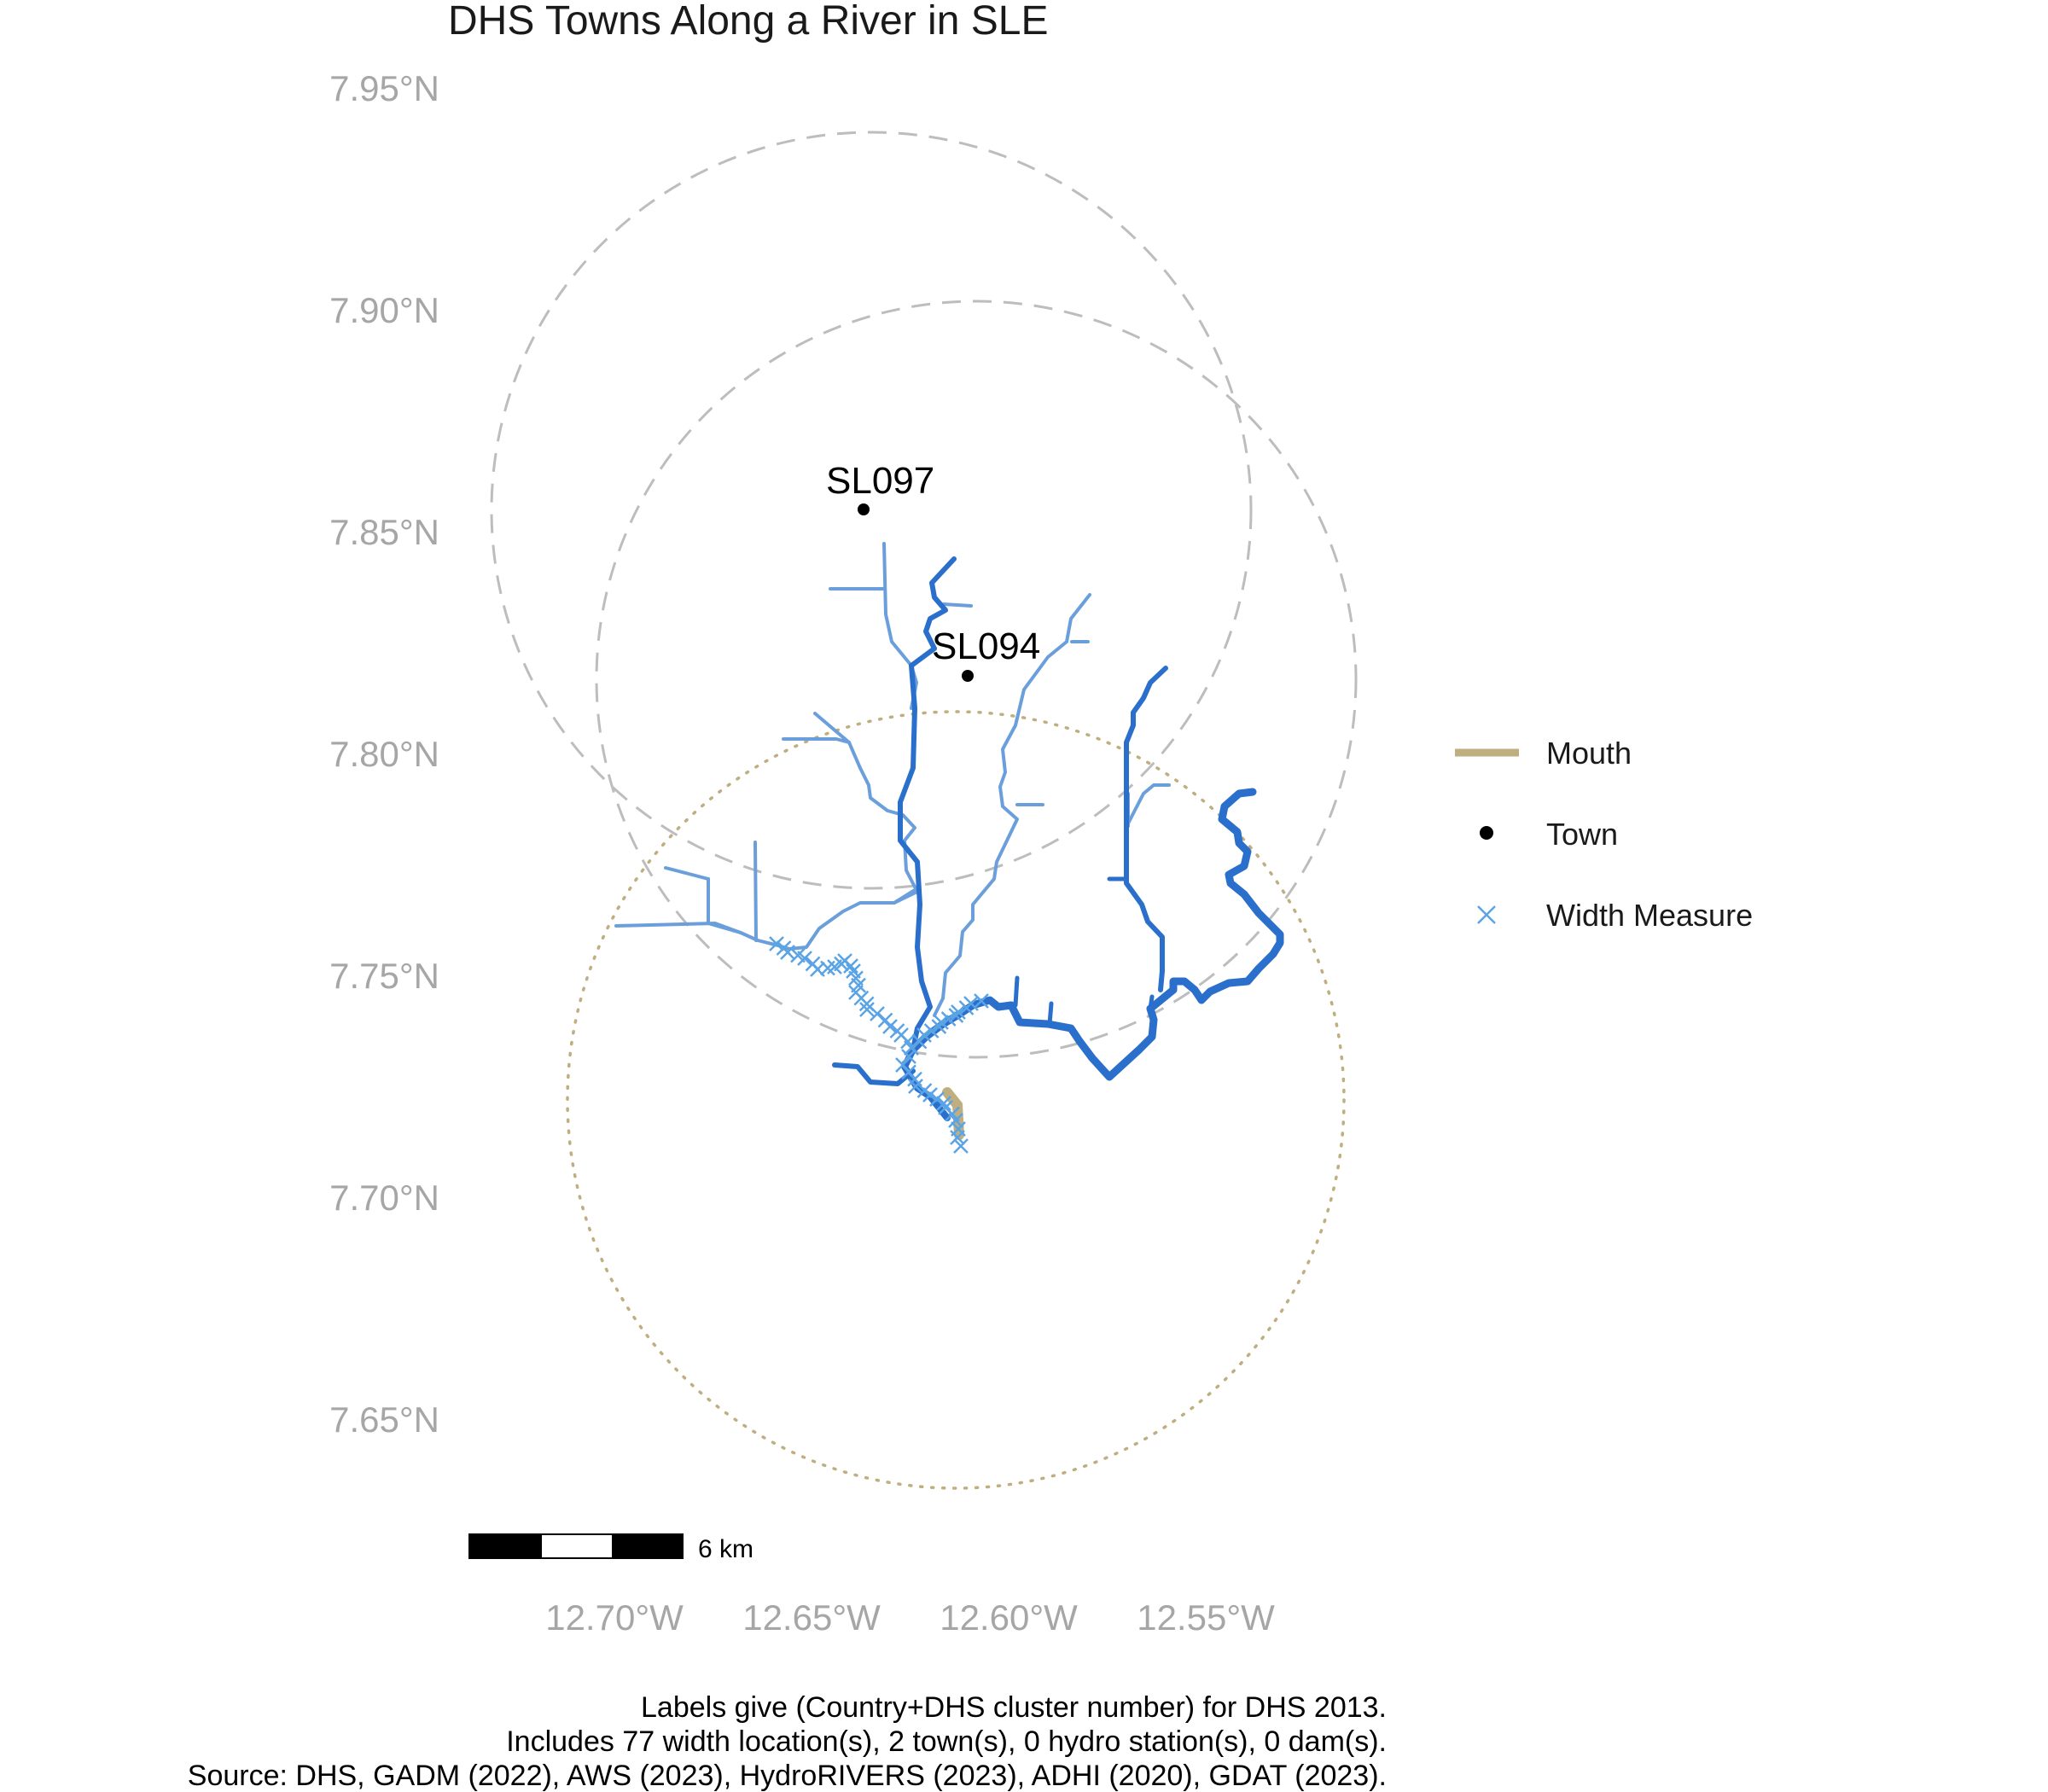 This screenshot has height=1792, width=2048. I want to click on minor-tributaries, so click(893, 779).